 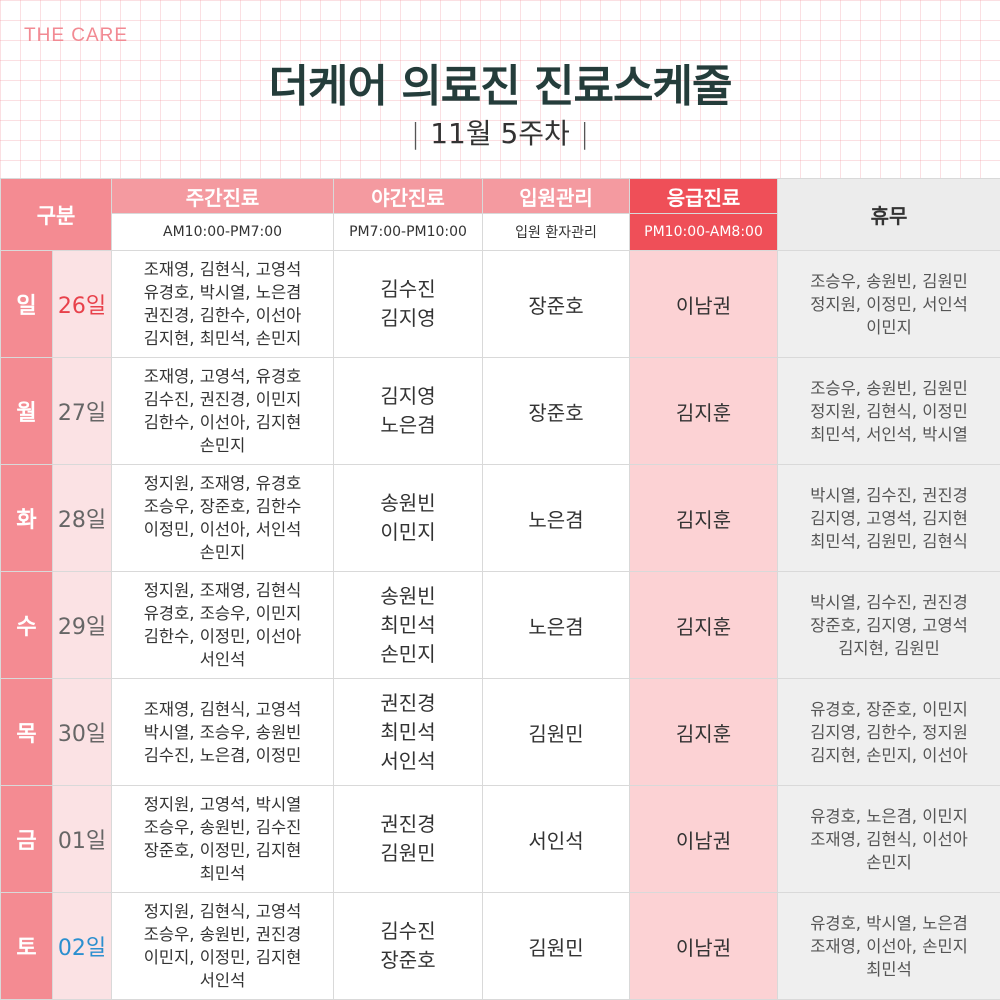 I want to click on night-shift-cell: 송원빈 이민지, so click(x=408, y=518).